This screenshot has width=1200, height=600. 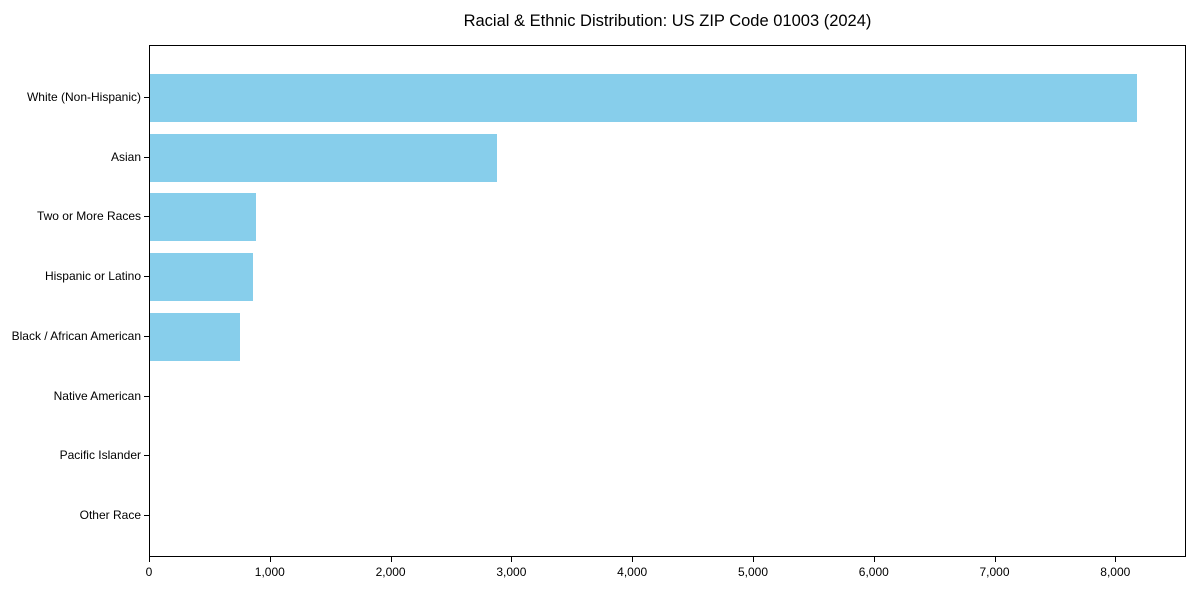 What do you see at coordinates (323, 157) in the screenshot?
I see `bar-asian` at bounding box center [323, 157].